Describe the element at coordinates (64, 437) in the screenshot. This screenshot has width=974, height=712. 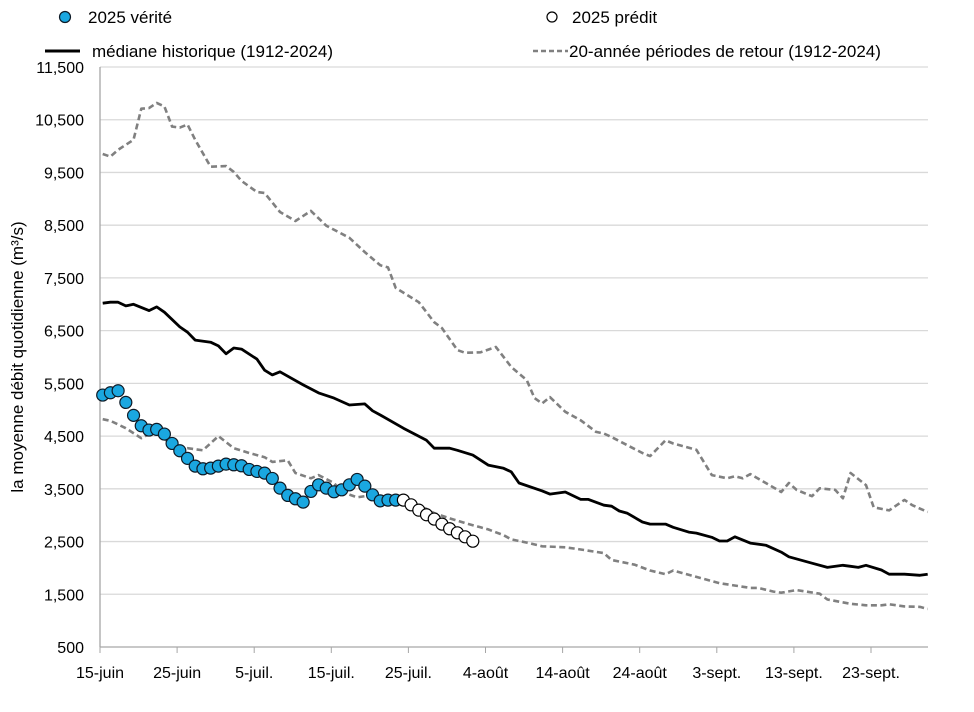
I see `y-tick-label: 4,500` at that location.